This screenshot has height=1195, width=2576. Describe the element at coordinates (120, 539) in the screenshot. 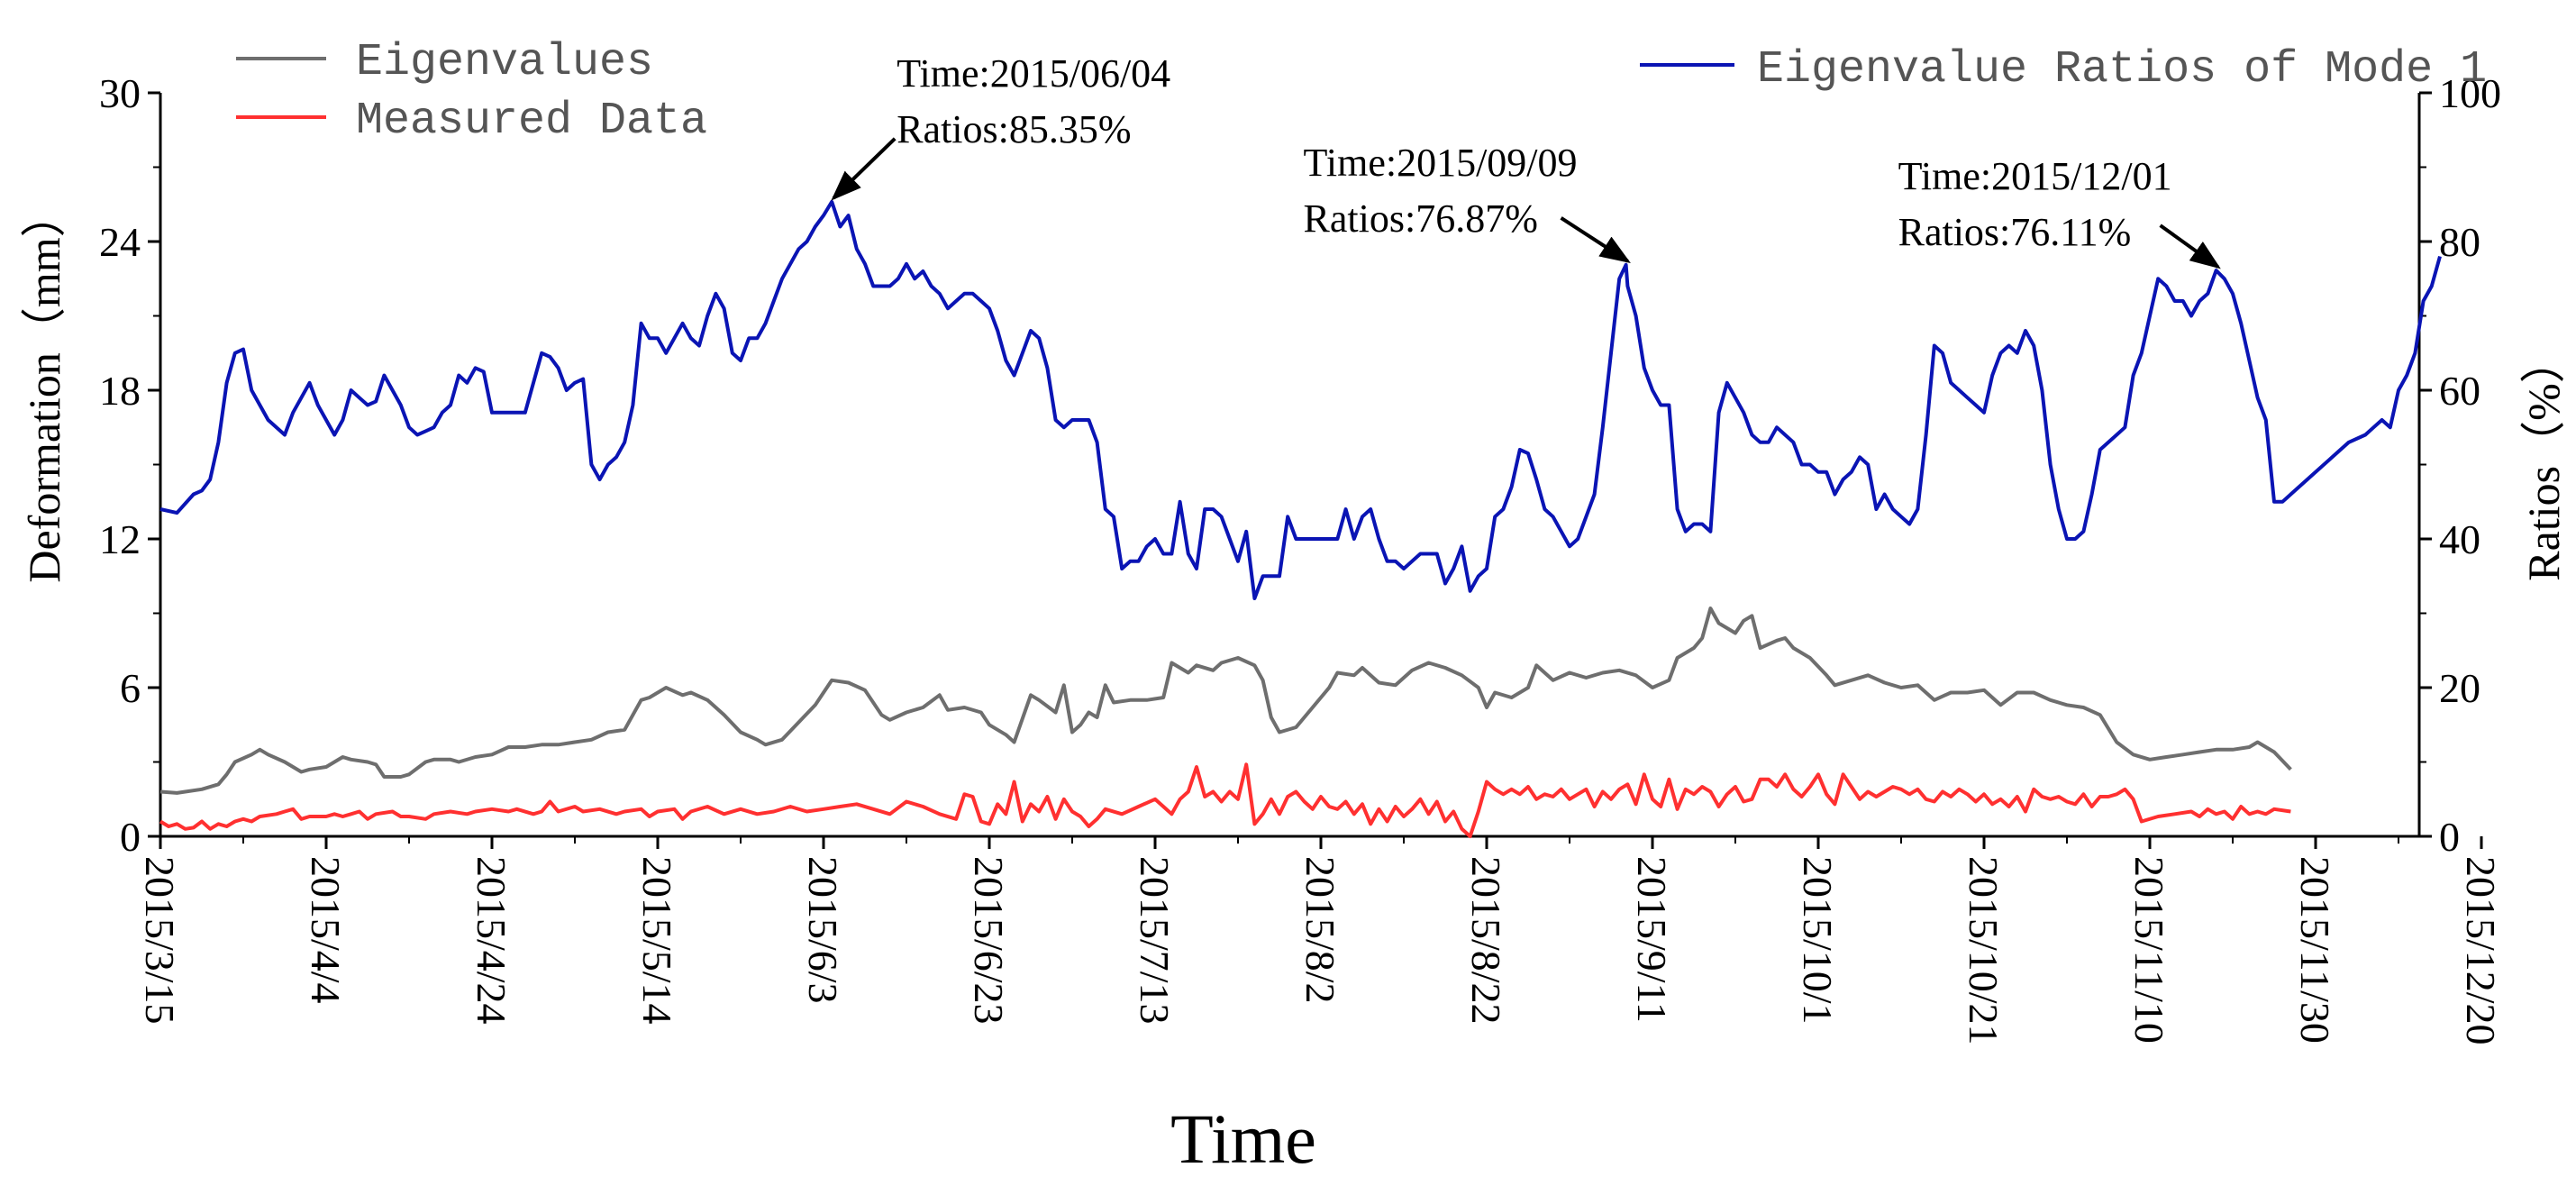

I see `y-tick-label-left: 12` at that location.